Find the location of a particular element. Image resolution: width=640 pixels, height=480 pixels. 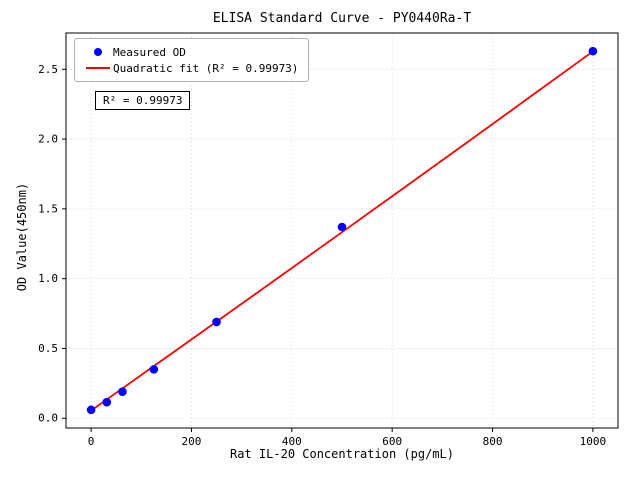

x-tick-label: 200 is located at coordinates (192, 441).